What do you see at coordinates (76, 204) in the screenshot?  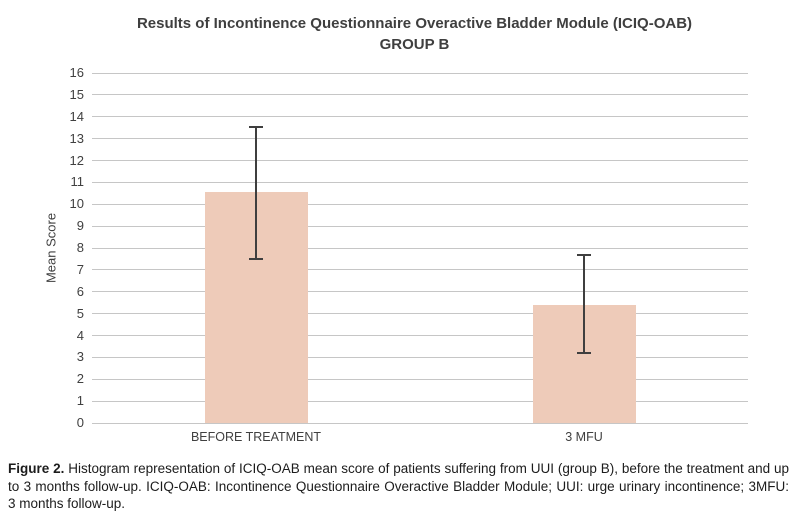 I see `y-tick-label: 10` at bounding box center [76, 204].